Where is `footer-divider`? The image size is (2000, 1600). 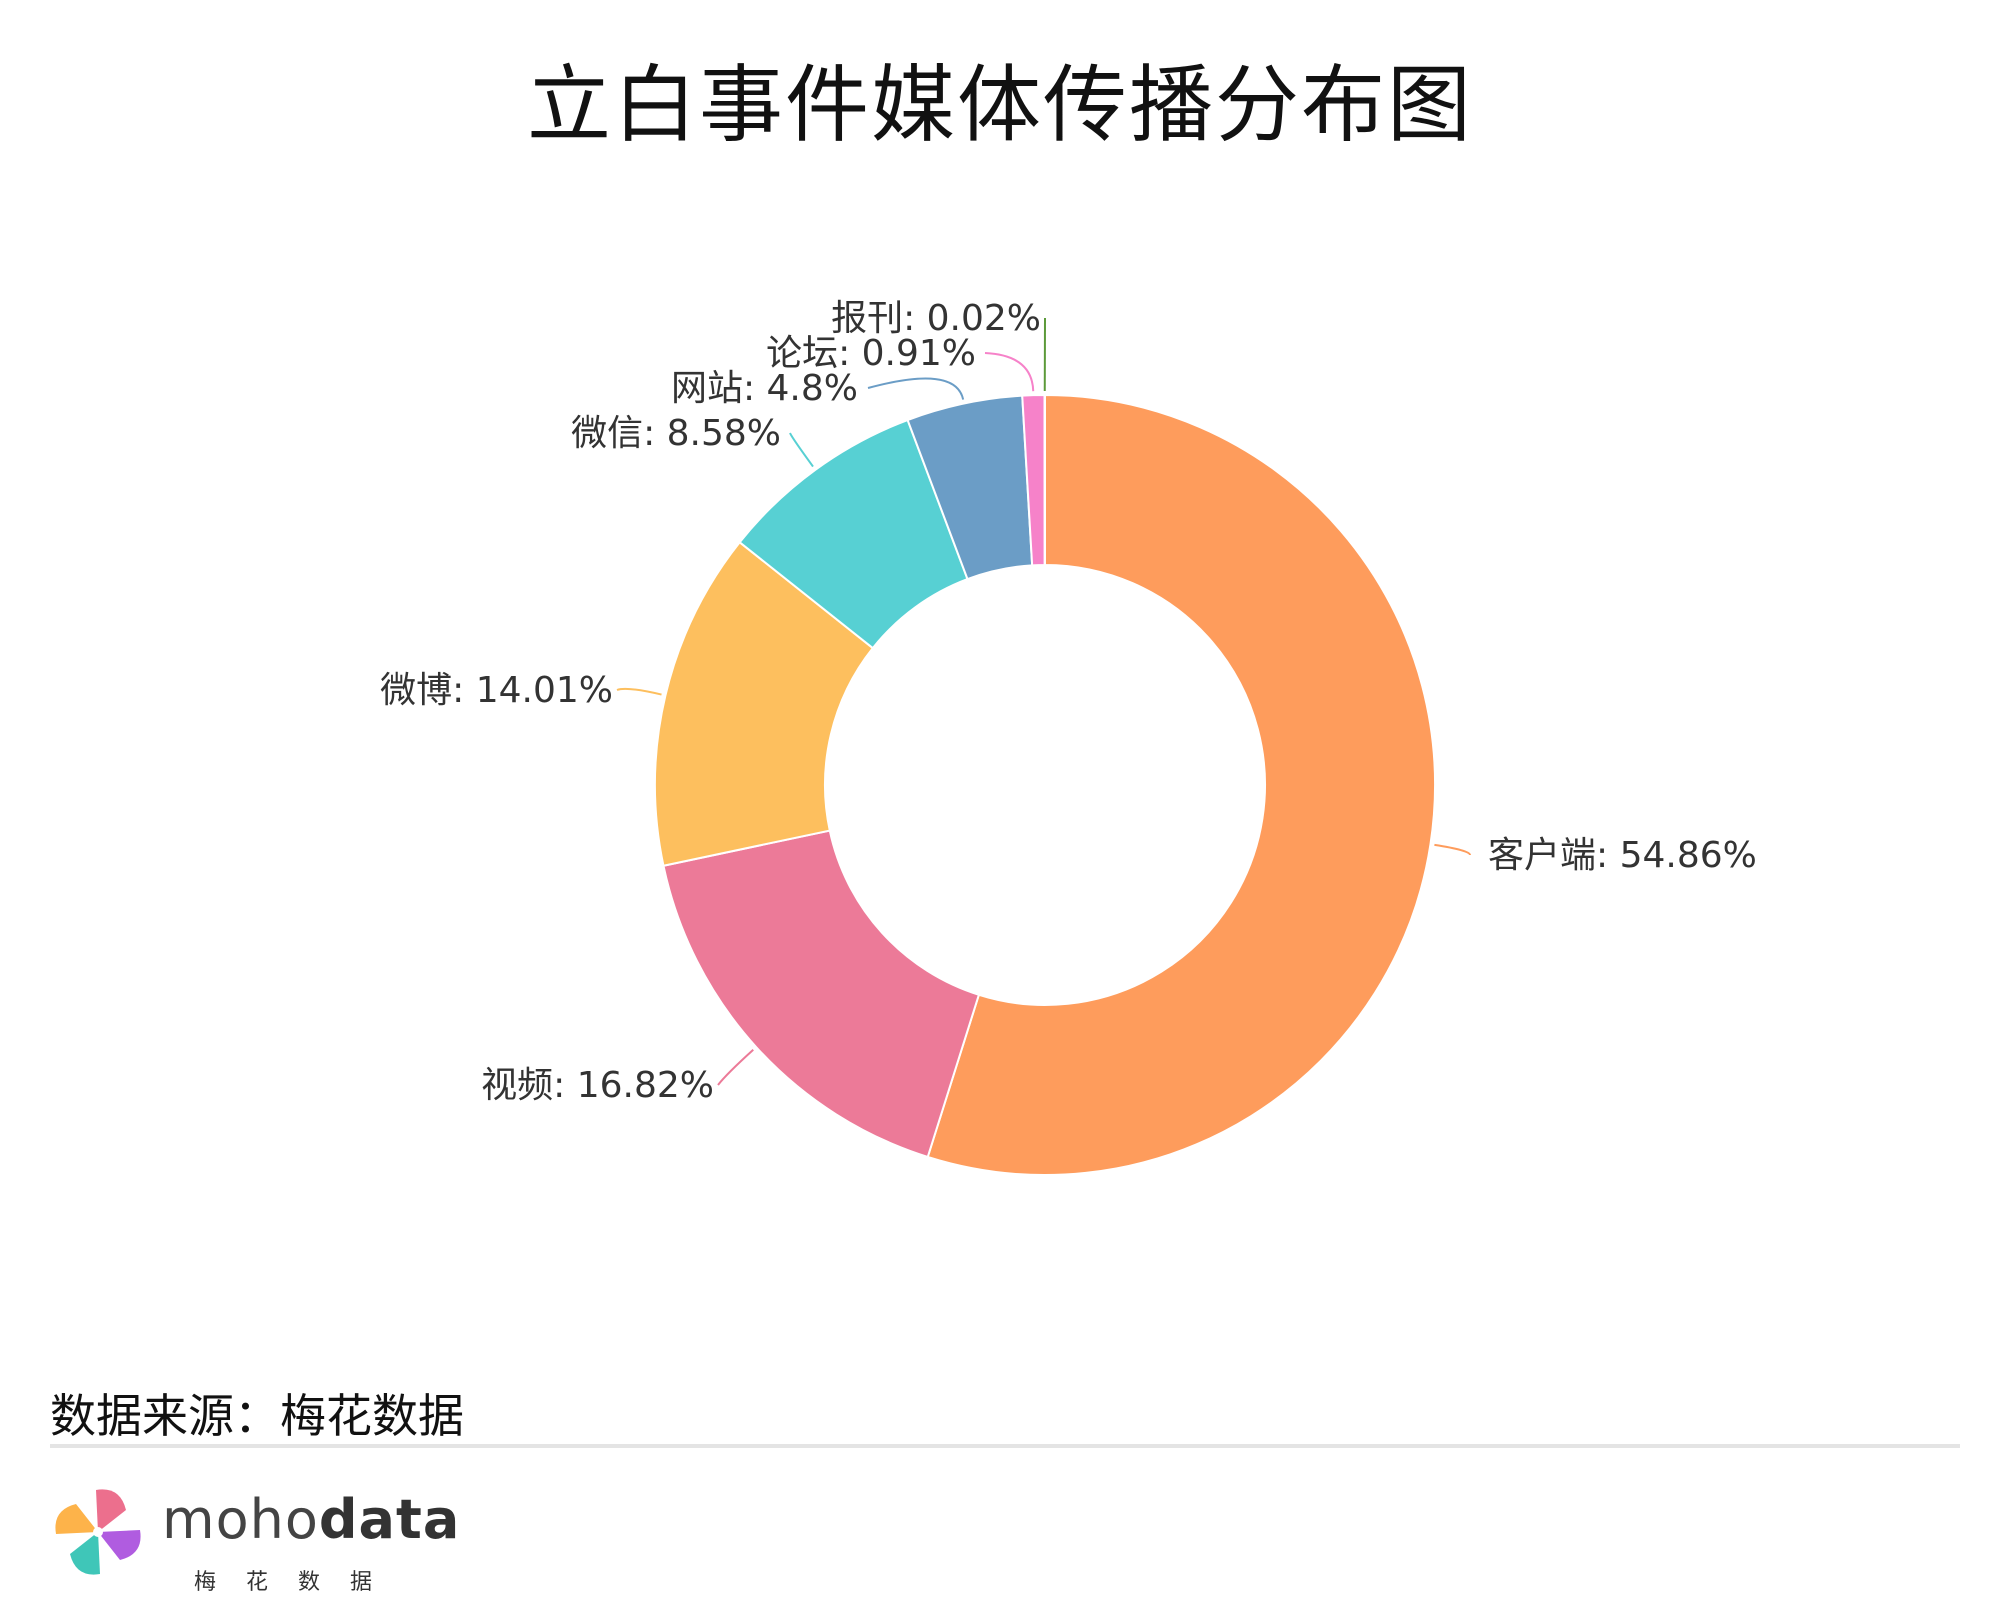 footer-divider is located at coordinates (1005, 1446).